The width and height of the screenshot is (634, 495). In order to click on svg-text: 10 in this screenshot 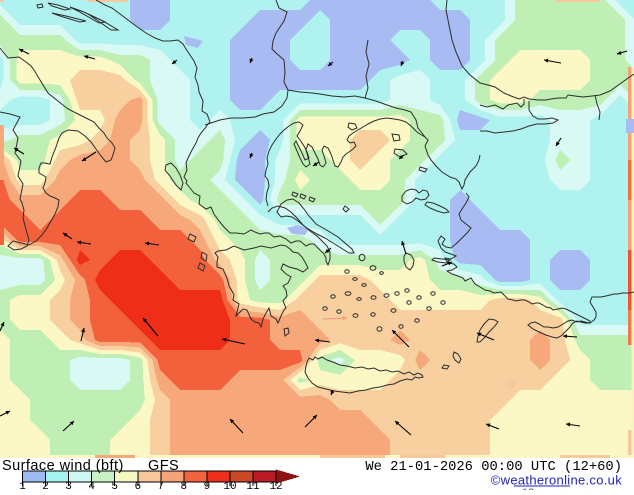, I will do `click(229, 485)`.